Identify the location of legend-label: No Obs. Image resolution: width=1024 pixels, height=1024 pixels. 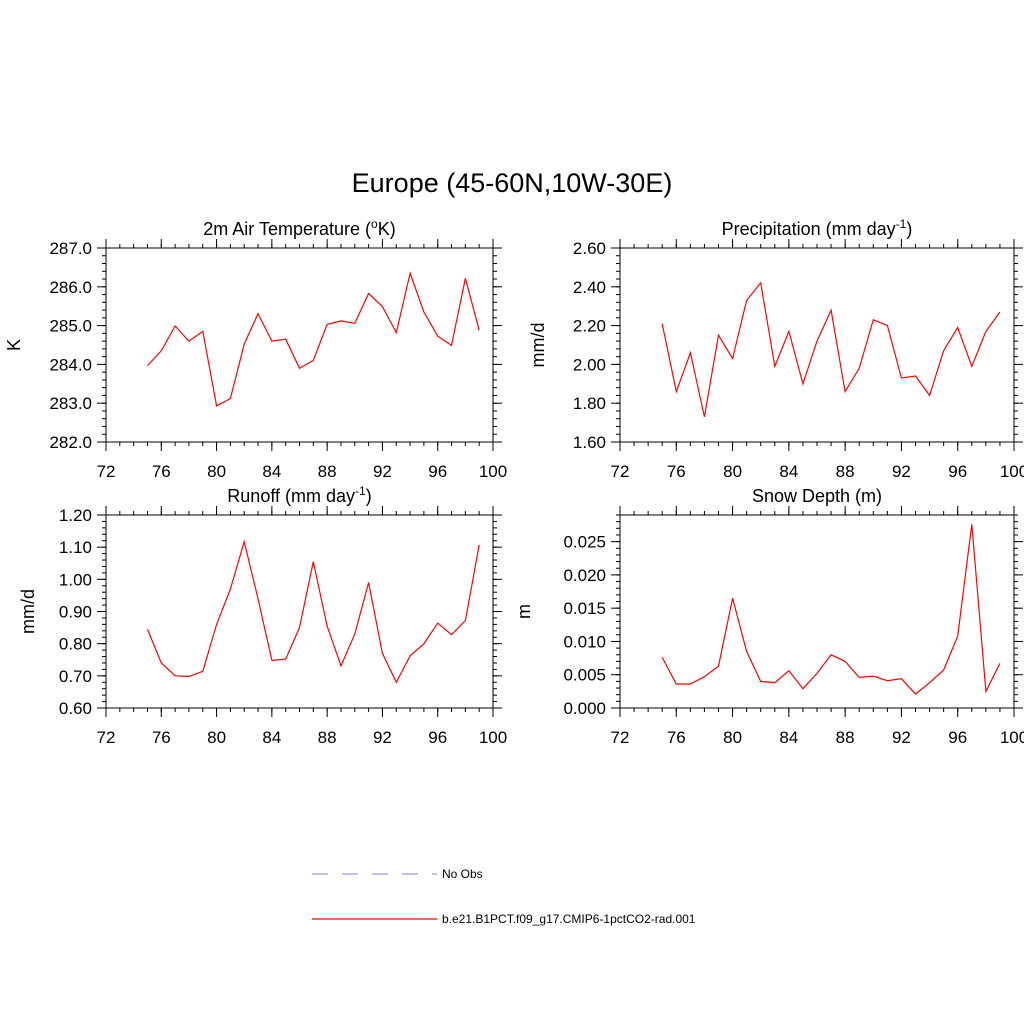
(462, 874).